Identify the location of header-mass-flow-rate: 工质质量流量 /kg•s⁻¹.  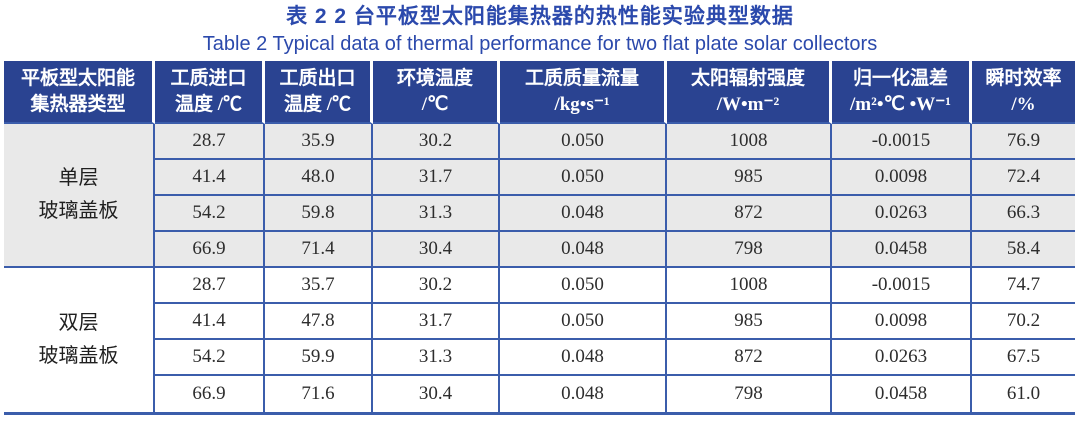
(583, 92).